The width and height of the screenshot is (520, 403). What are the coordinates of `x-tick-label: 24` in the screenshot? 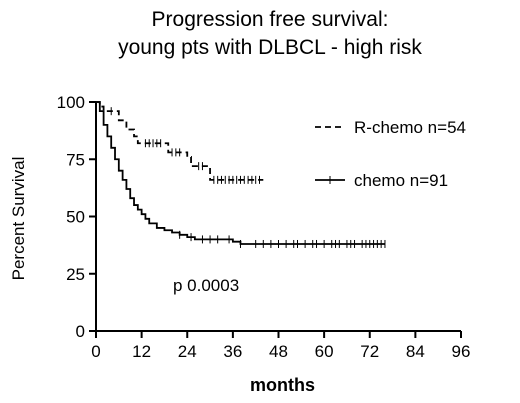 It's located at (187, 351).